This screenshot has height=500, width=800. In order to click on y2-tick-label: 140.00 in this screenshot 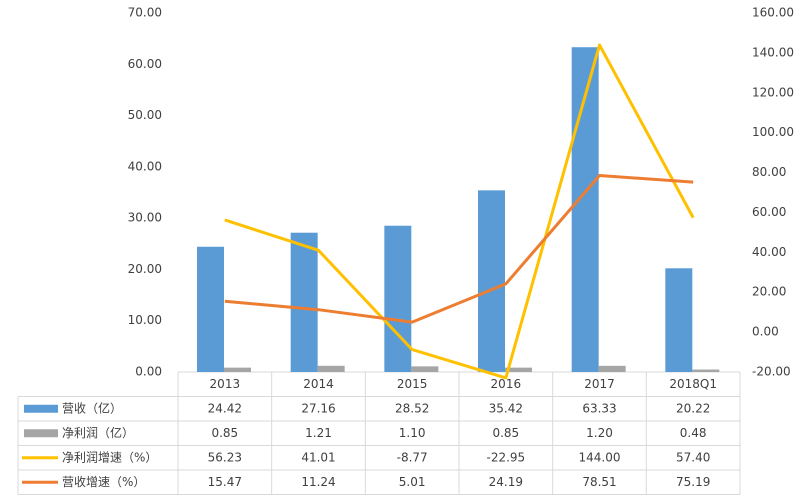, I will do `click(773, 52)`.